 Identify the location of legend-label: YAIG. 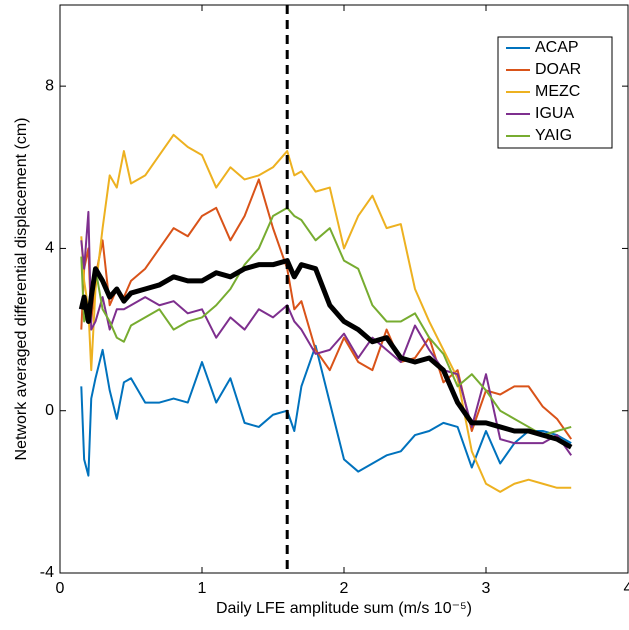
(553, 135).